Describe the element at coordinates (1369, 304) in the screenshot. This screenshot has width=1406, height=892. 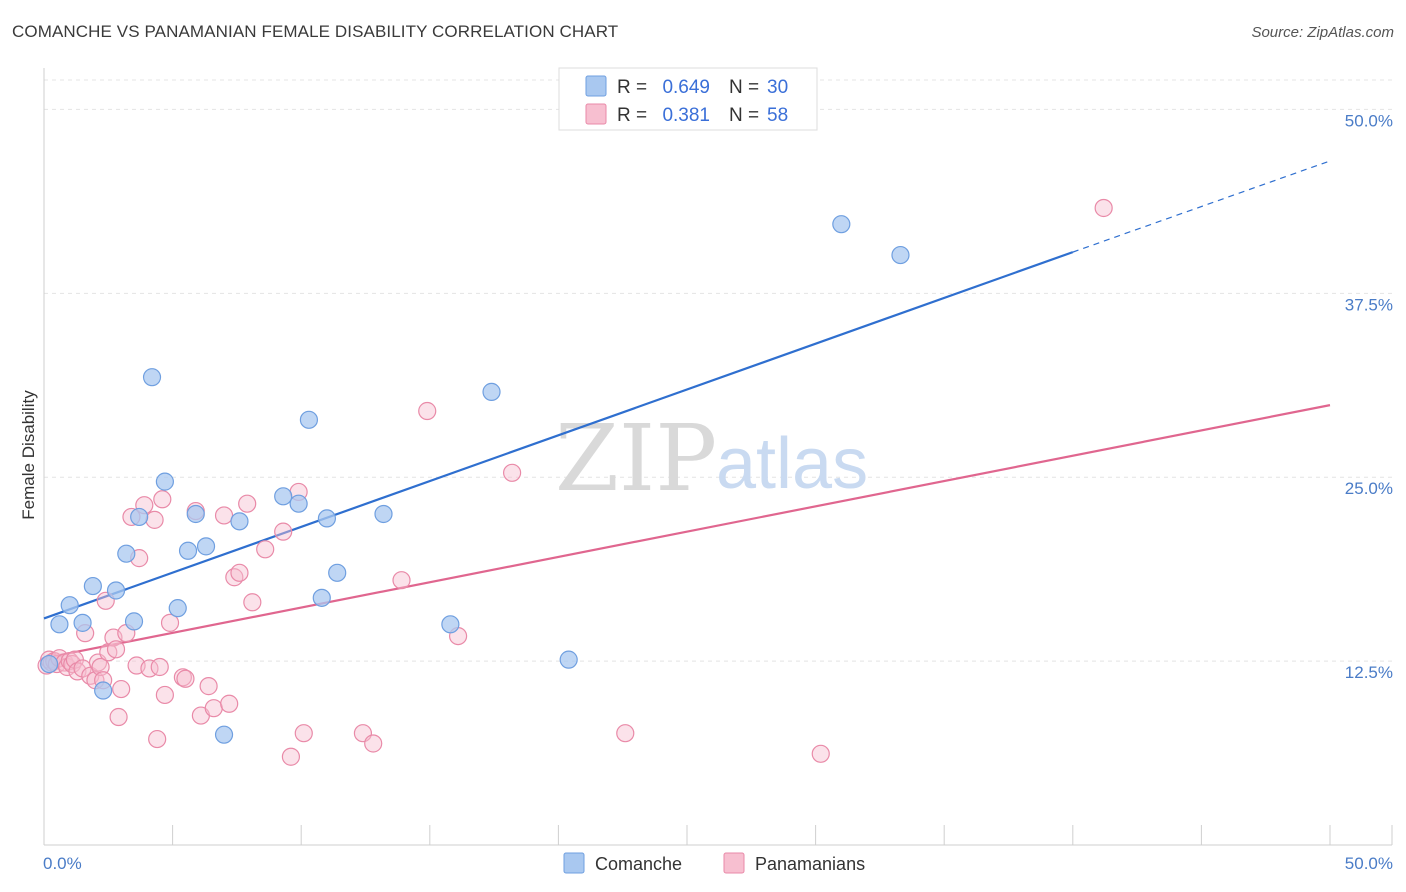
I see `y-tick-label: 37.5%` at that location.